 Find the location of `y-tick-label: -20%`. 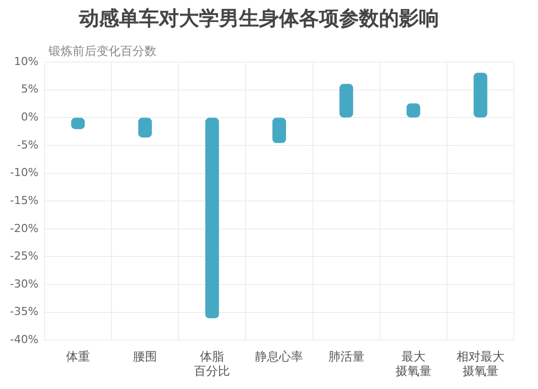

y-tick-label: -20% is located at coordinates (24, 228).